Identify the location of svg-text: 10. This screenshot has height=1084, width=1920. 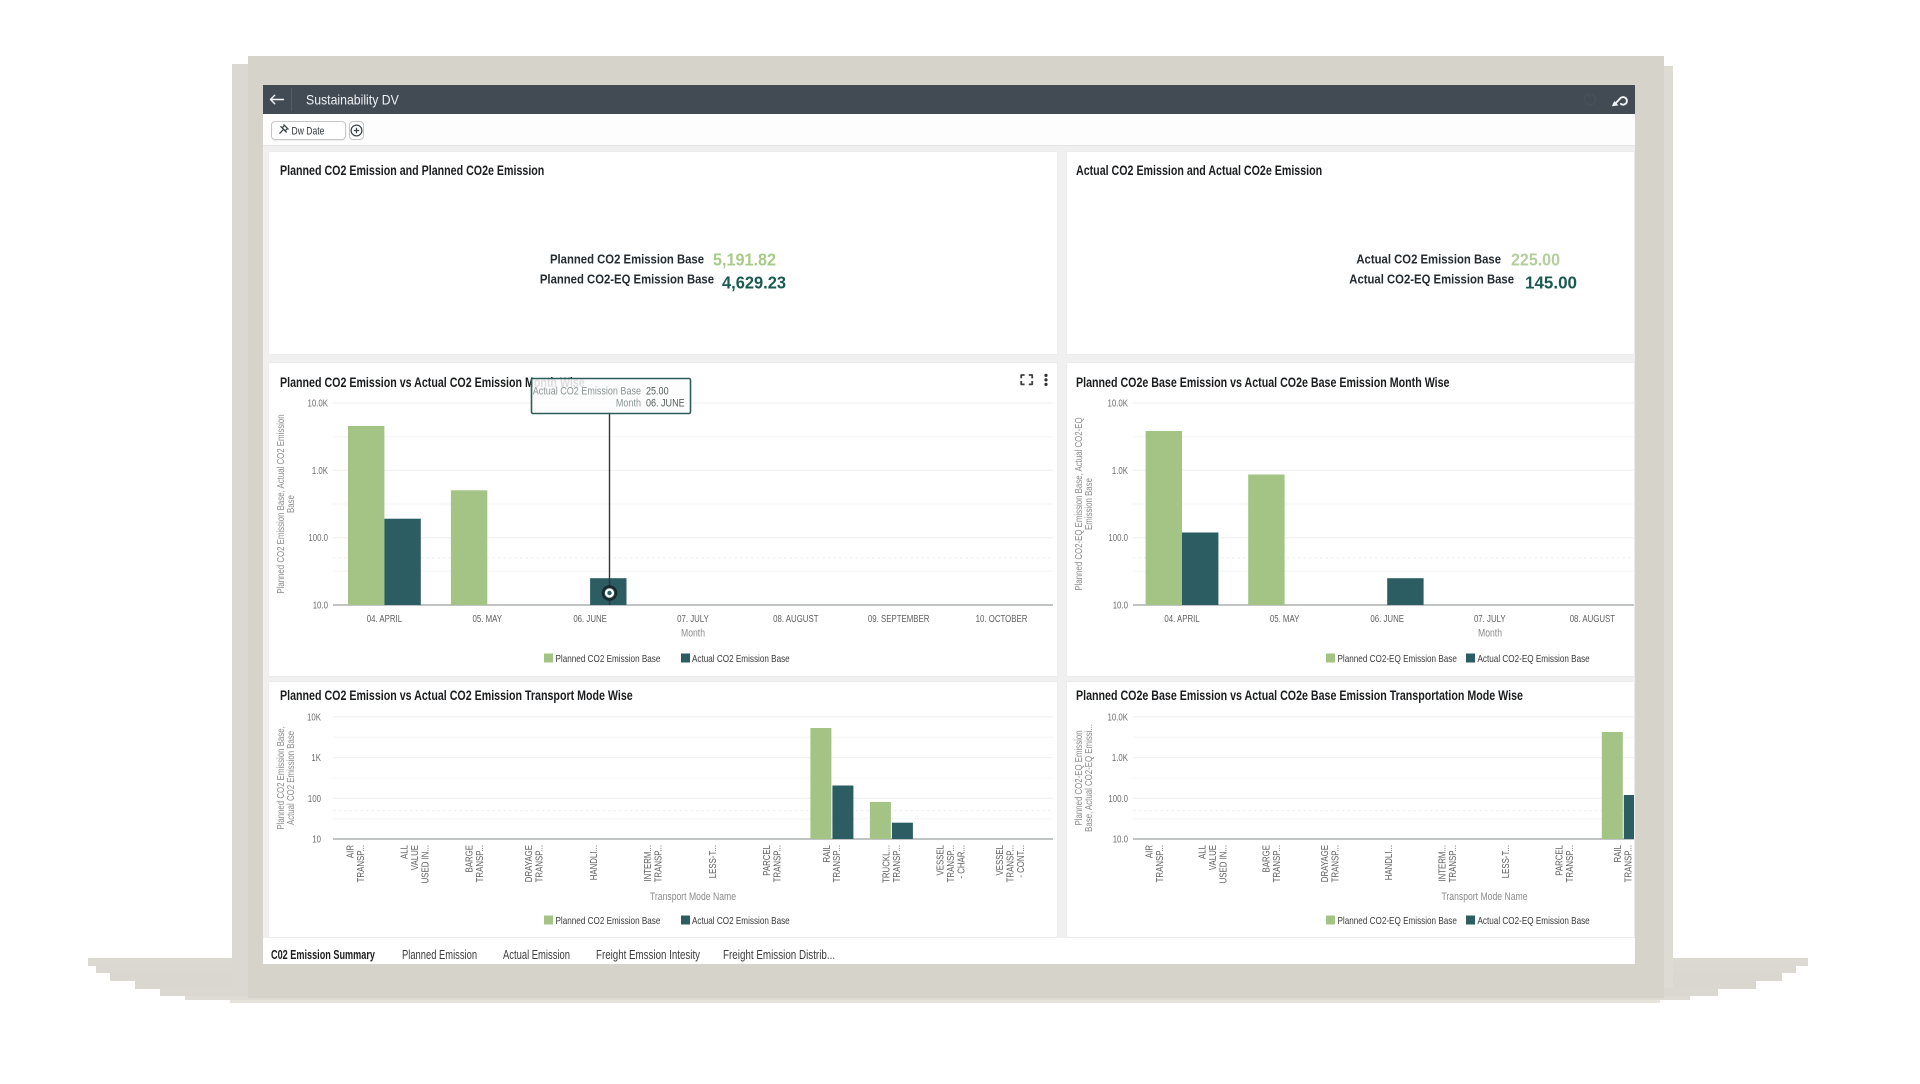
(316, 840).